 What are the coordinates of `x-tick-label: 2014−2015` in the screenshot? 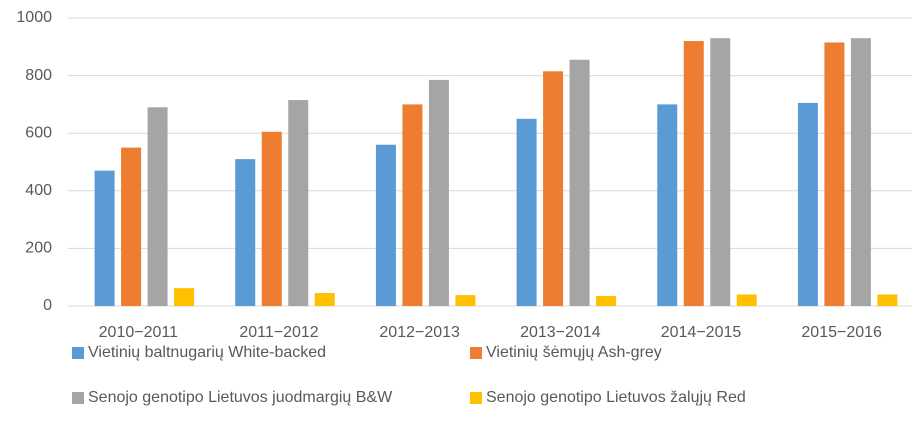 It's located at (701, 332).